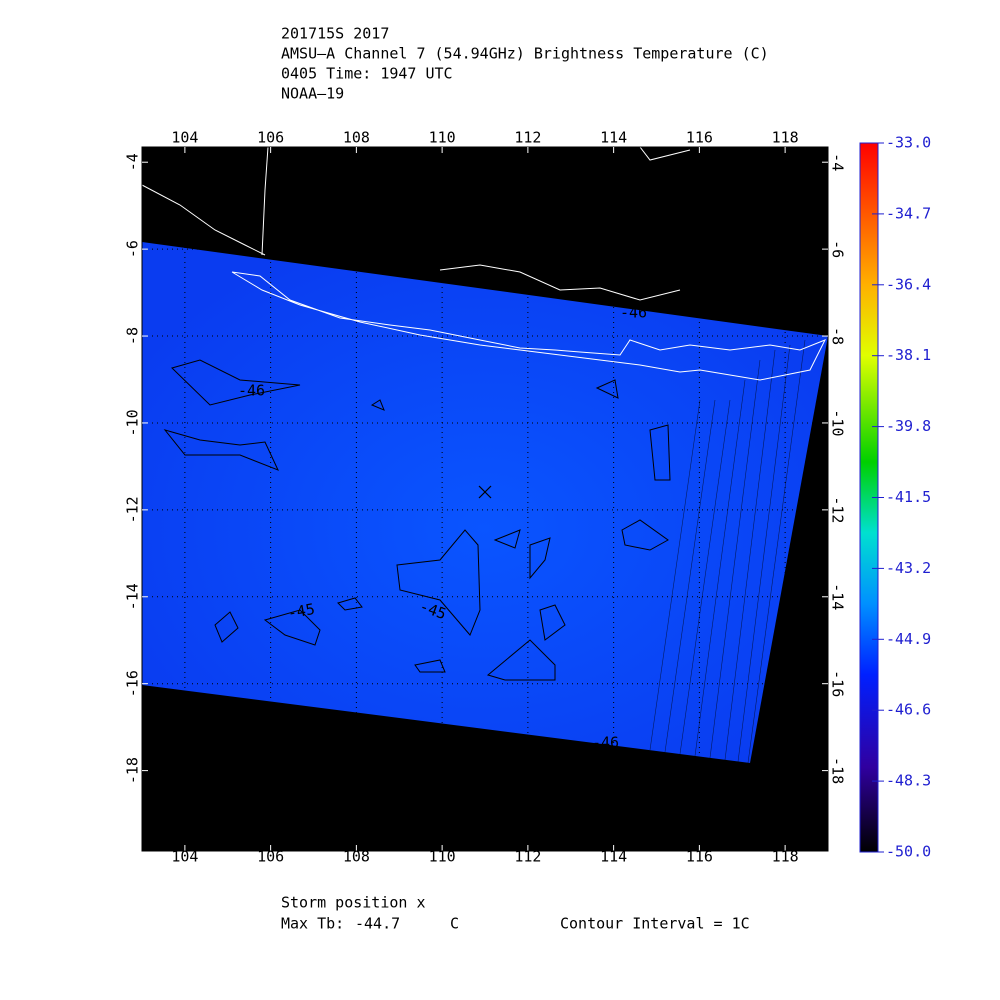  I want to click on colorbar-label: -48.3, so click(908, 781).